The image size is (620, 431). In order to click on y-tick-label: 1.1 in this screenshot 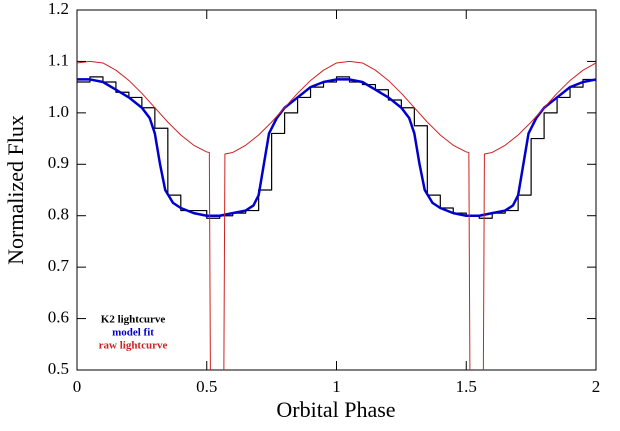, I will do `click(58, 59)`.